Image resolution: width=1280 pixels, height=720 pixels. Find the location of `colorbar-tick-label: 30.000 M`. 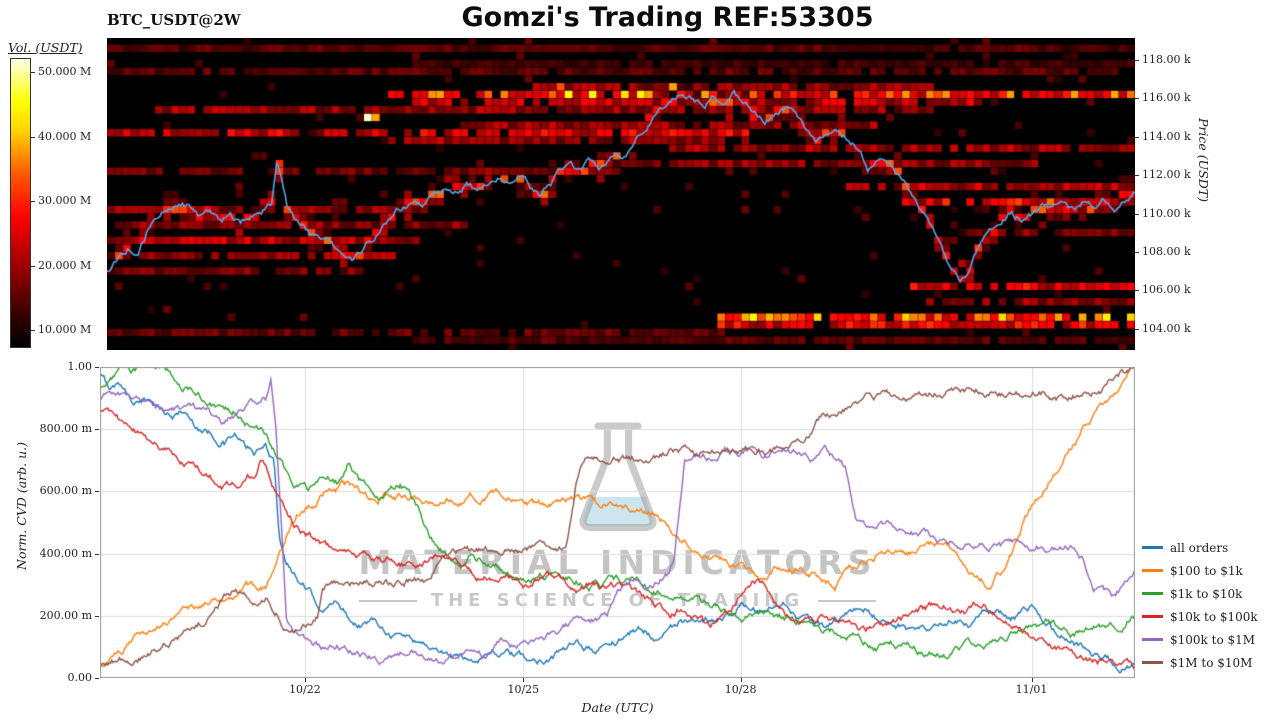

colorbar-tick-label: 30.000 M is located at coordinates (65, 200).